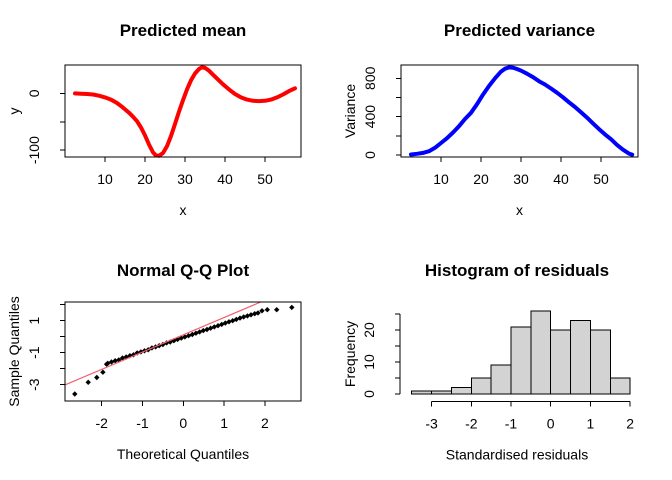  I want to click on chart-title: Histogram of residuals, so click(517, 270).